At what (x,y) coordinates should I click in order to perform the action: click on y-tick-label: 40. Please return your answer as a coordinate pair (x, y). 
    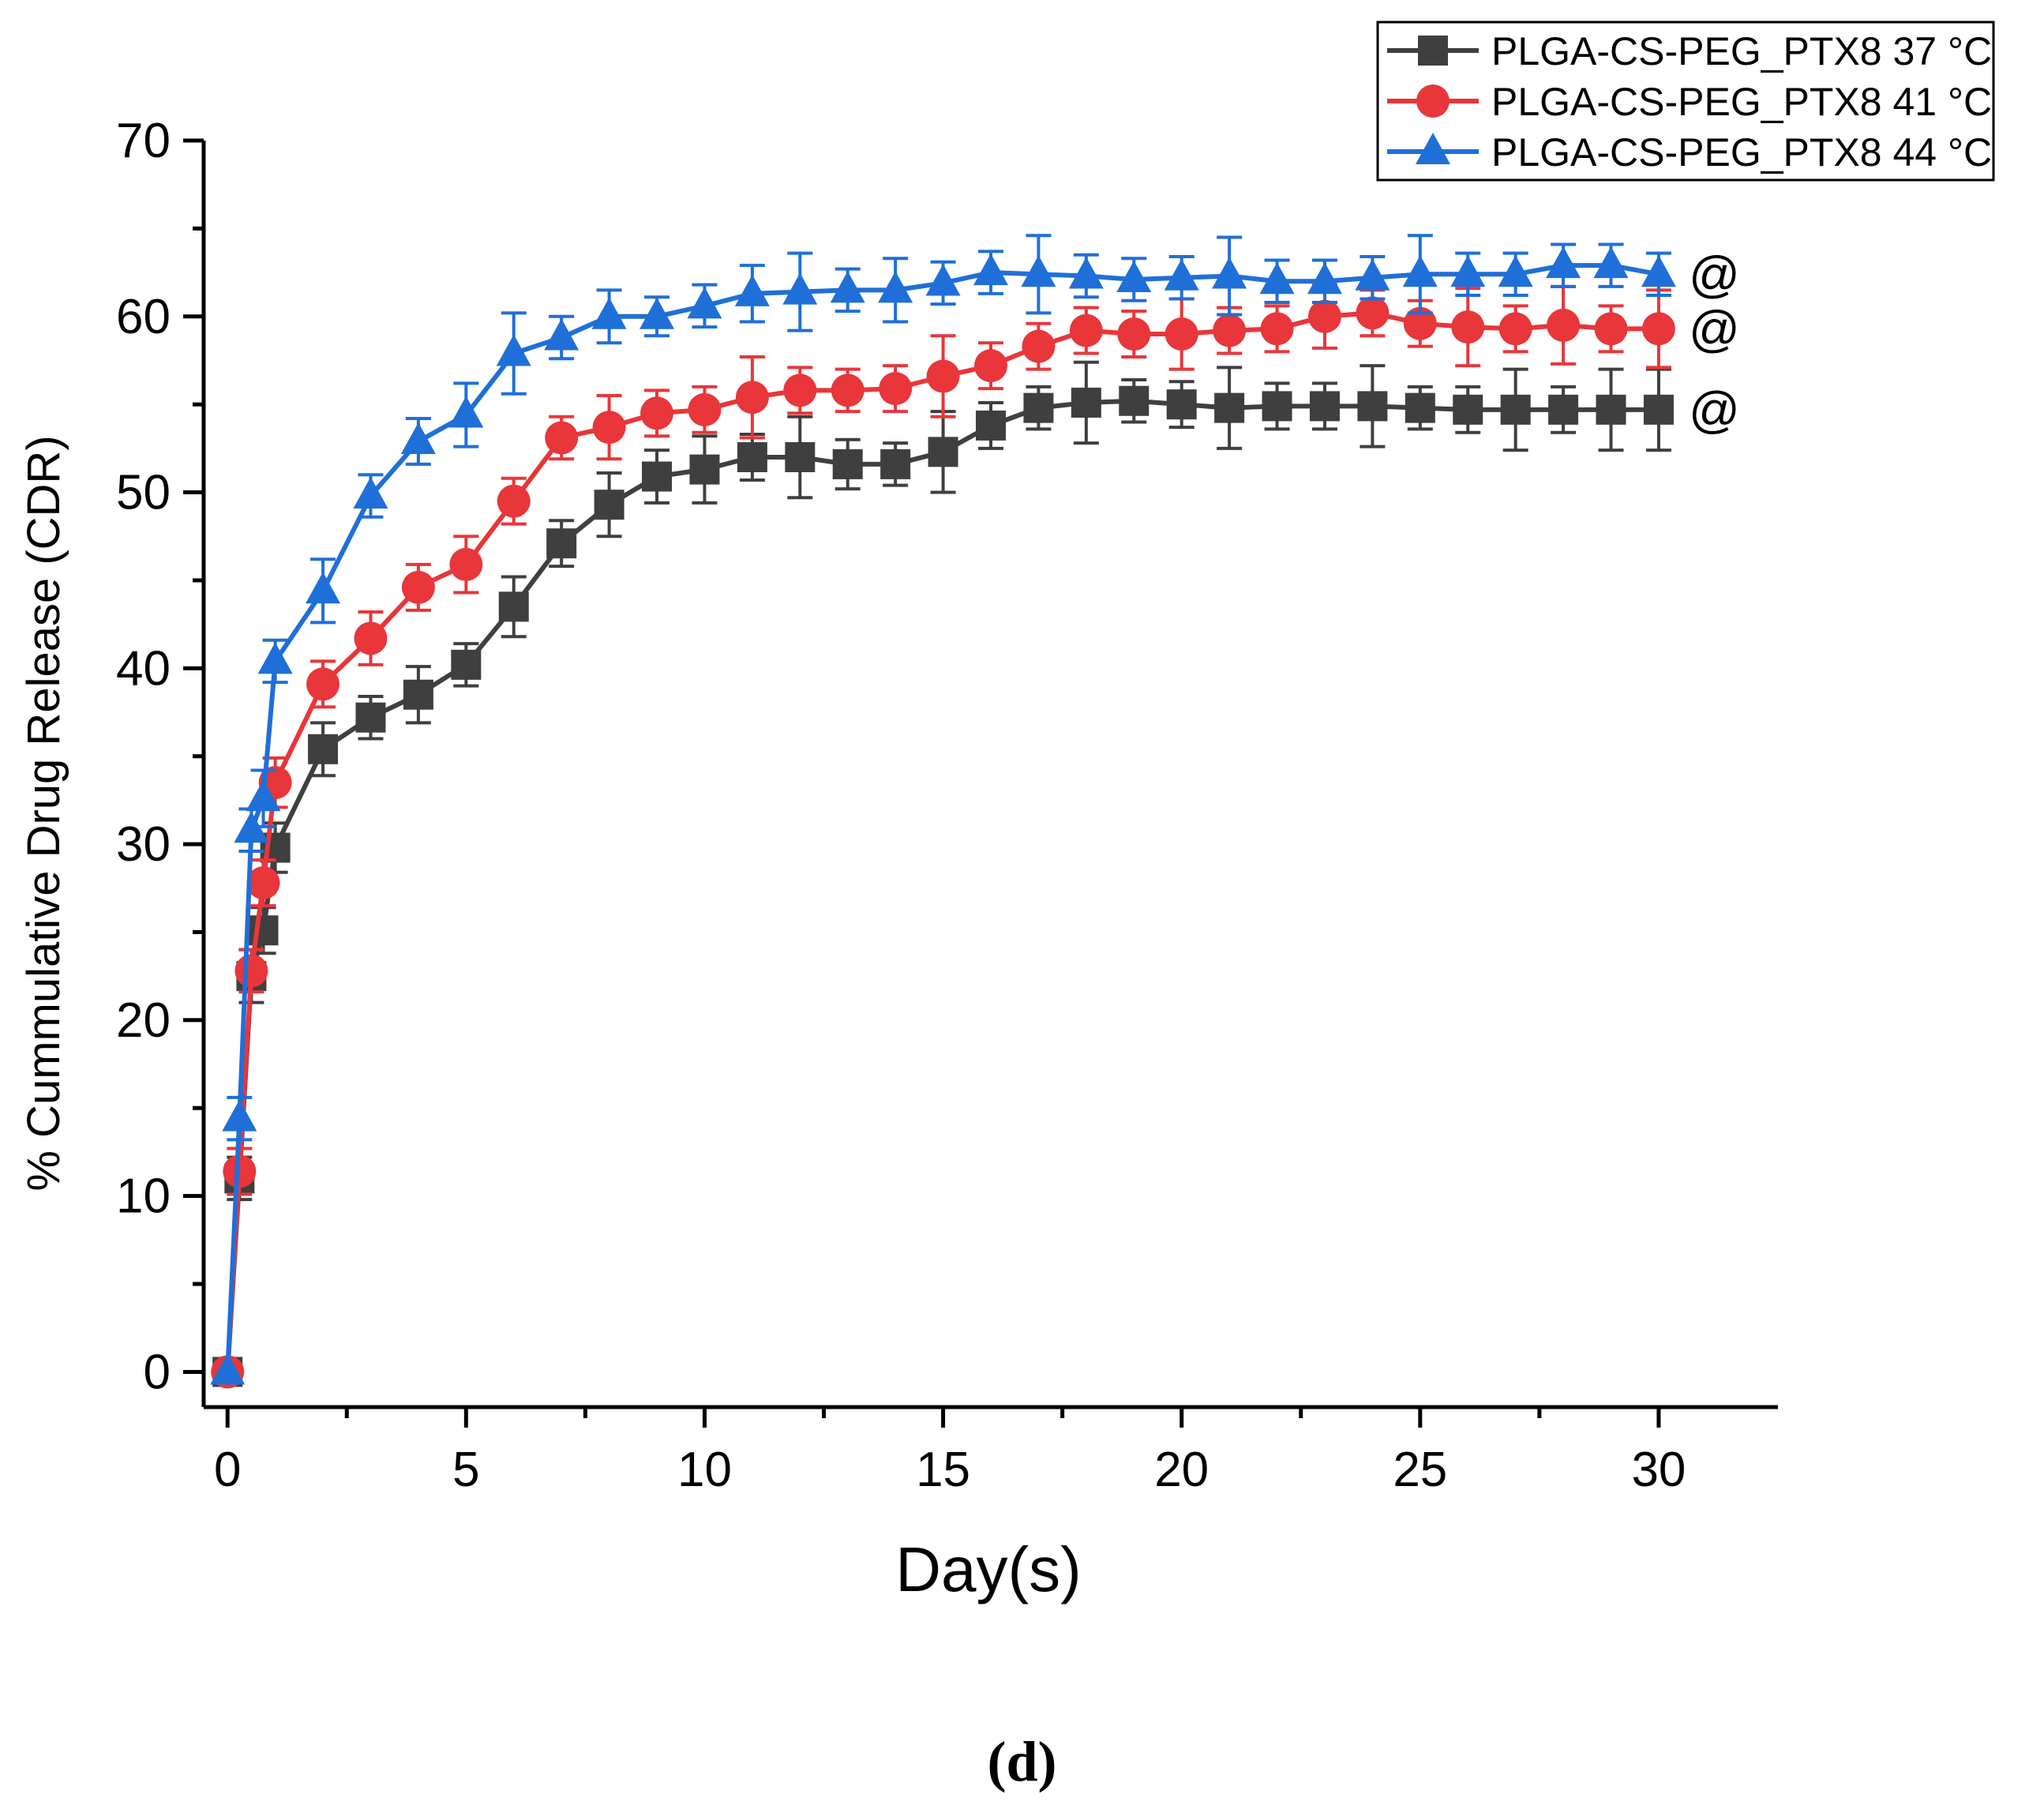
    Looking at the image, I should click on (143, 668).